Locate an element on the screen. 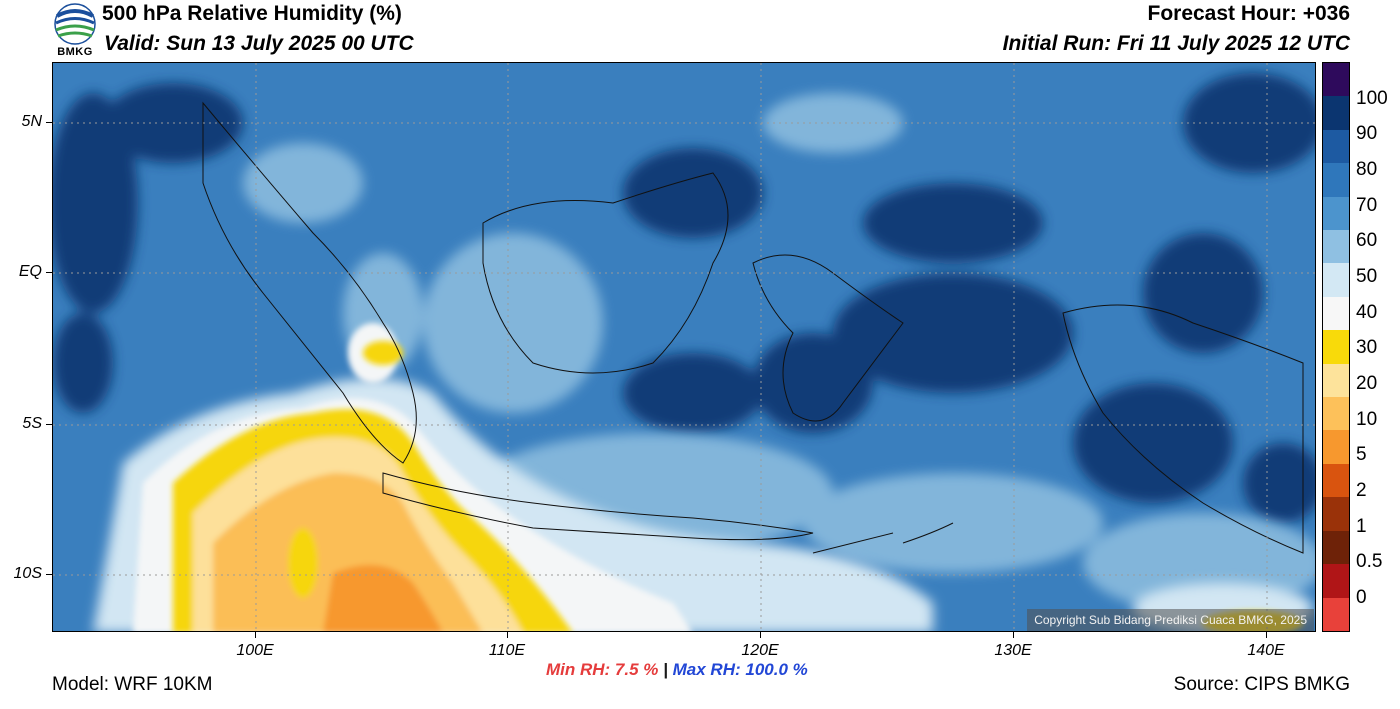 The width and height of the screenshot is (1400, 709). min-rh: Min RH: 7.5 % is located at coordinates (602, 669).